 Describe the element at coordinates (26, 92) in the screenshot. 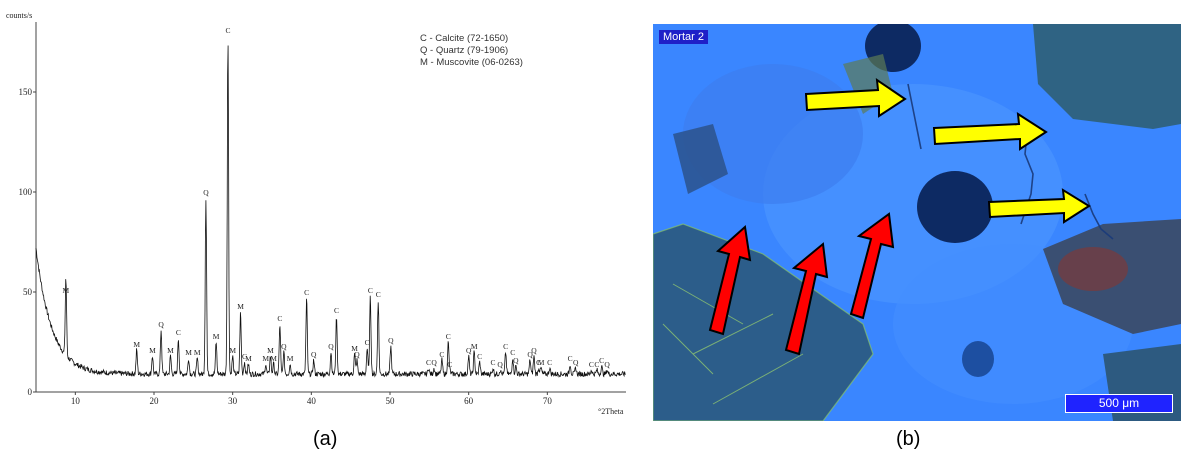

I see `y-tick-label: 150` at that location.